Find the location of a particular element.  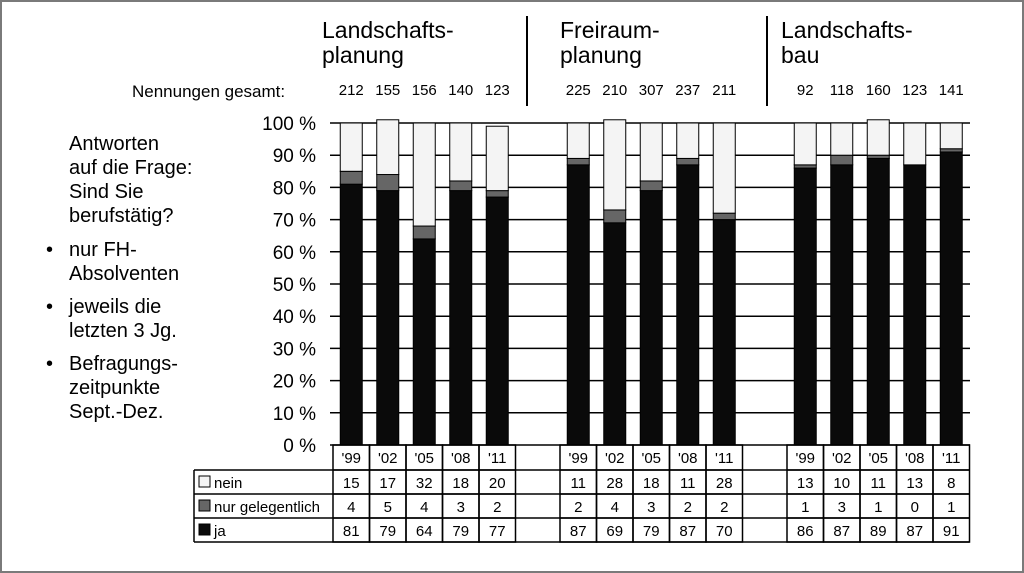

y-tick-label: 30 % is located at coordinates (294, 349).